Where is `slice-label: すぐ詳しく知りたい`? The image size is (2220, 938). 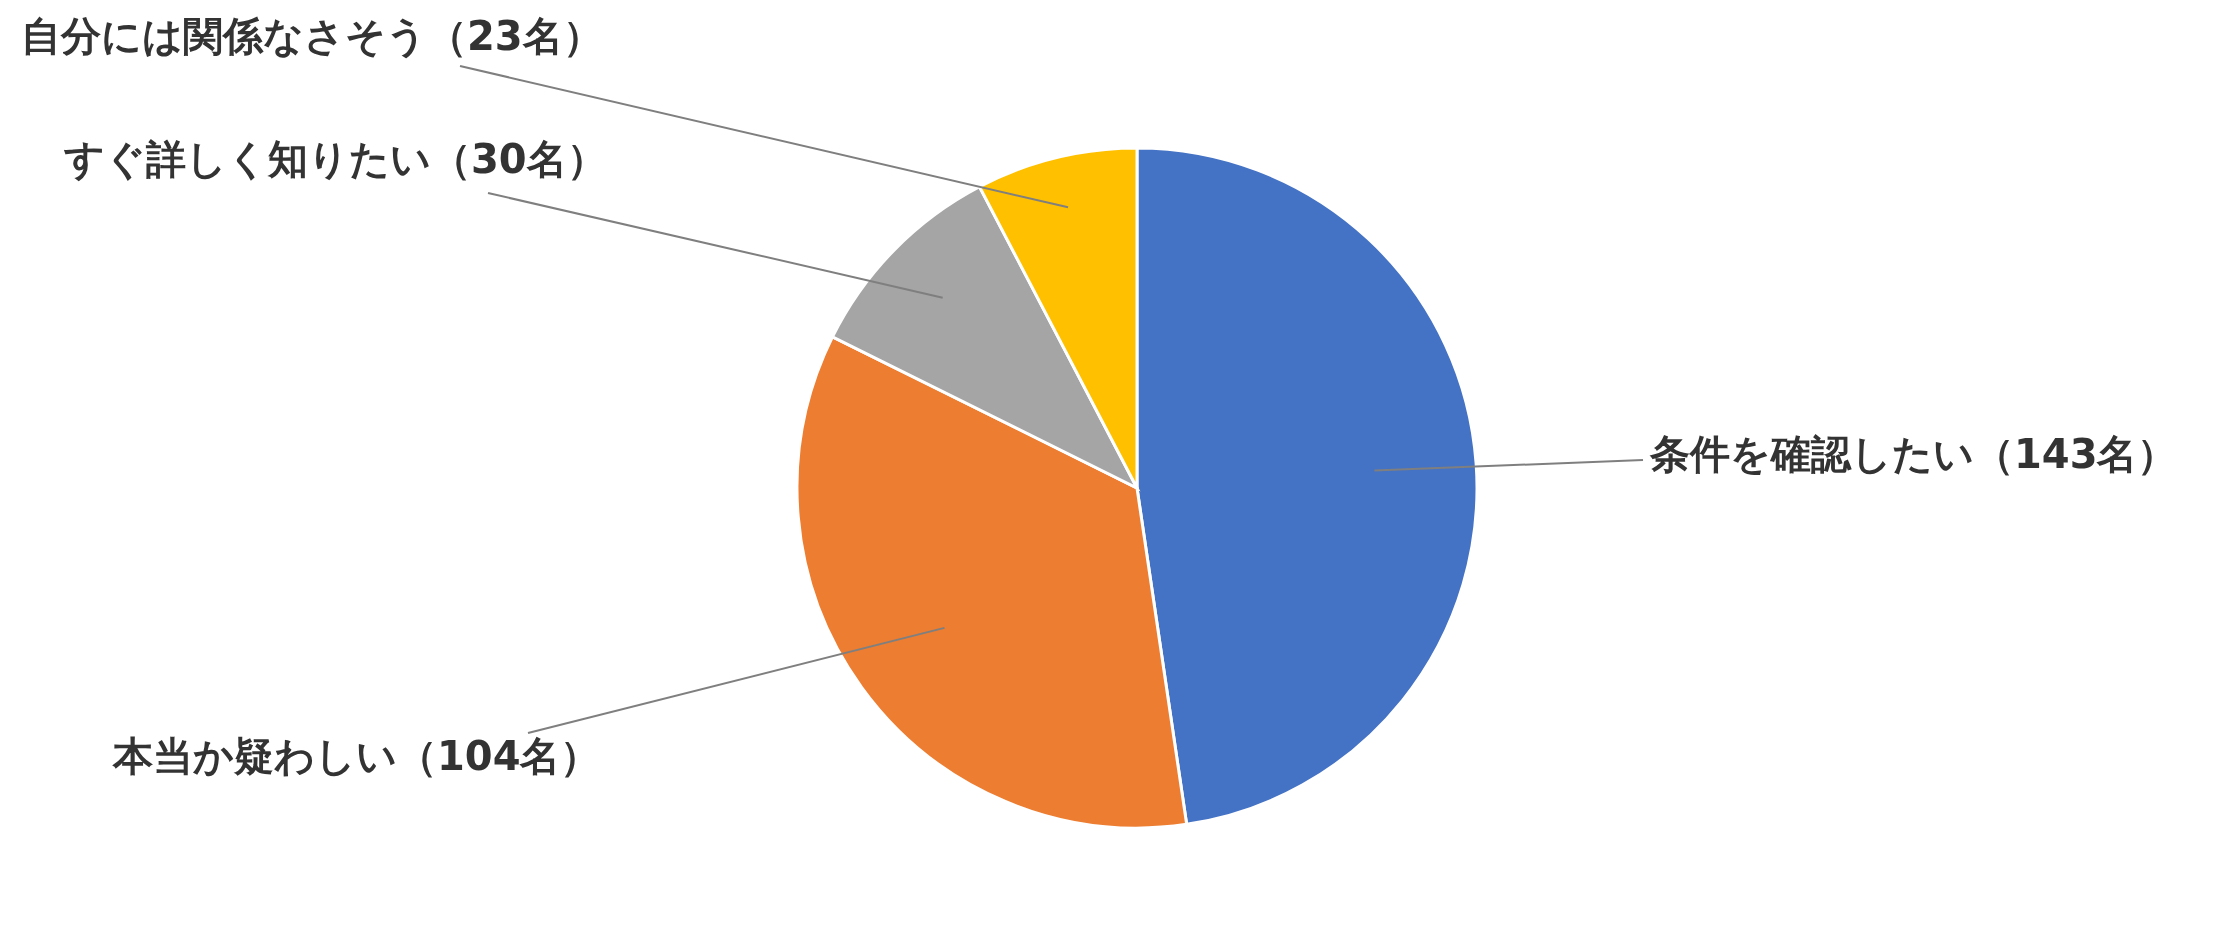
slice-label: すぐ詳しく知りたい is located at coordinates (247, 159).